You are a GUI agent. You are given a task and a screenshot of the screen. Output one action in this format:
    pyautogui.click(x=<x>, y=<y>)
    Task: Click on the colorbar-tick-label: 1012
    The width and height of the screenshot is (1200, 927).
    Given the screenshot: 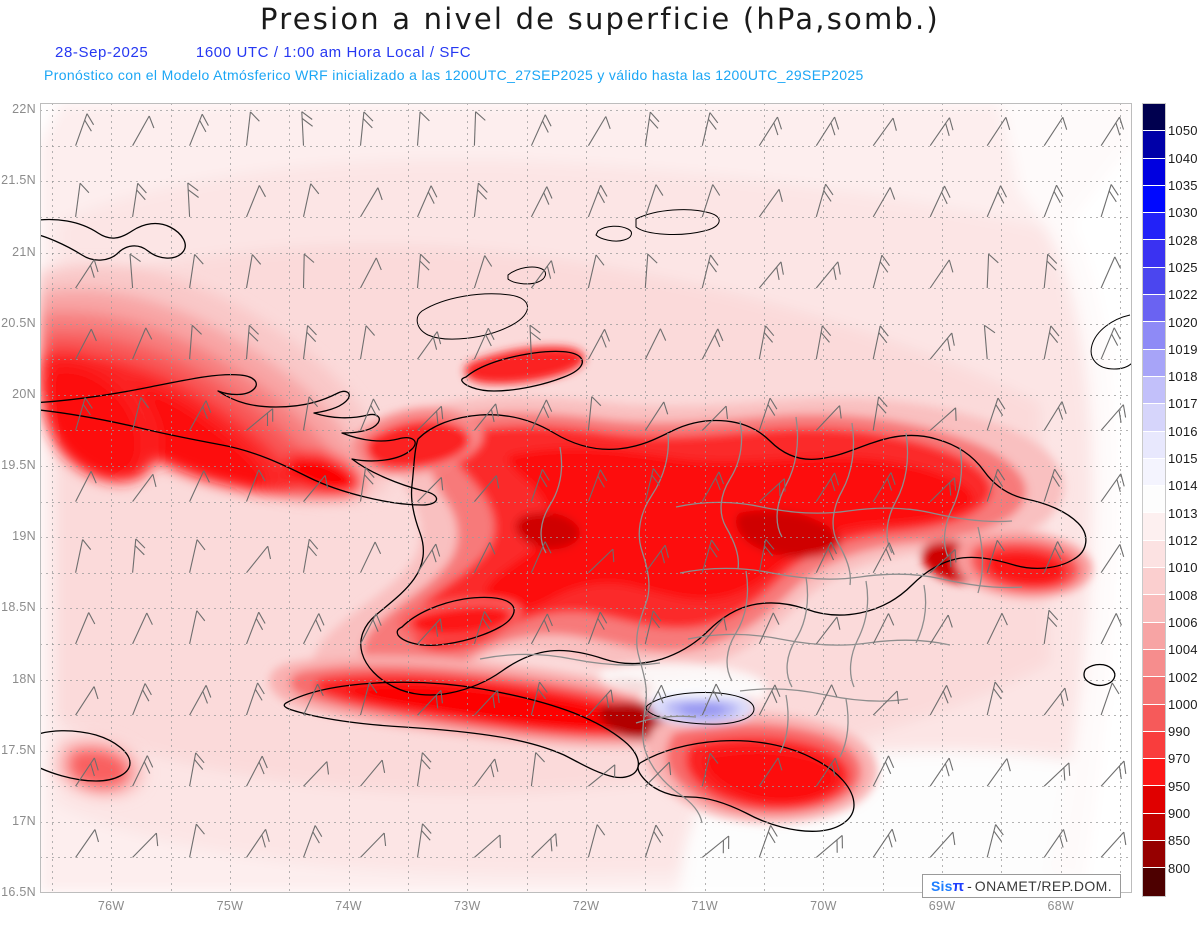 What is the action you would take?
    pyautogui.click(x=1183, y=540)
    